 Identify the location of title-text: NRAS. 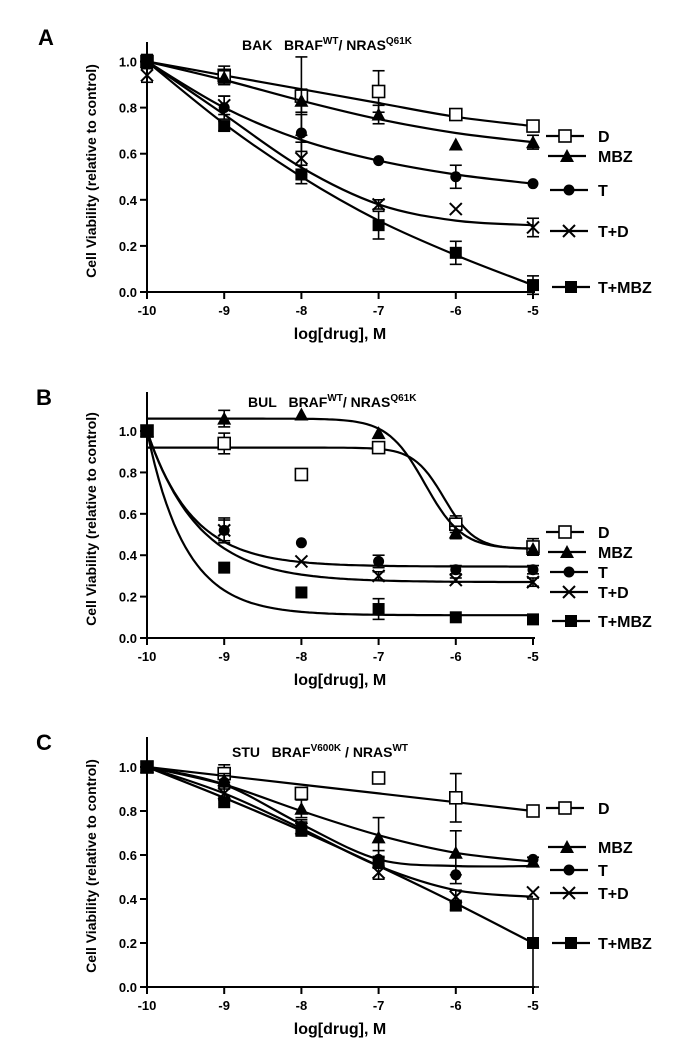
(366, 45).